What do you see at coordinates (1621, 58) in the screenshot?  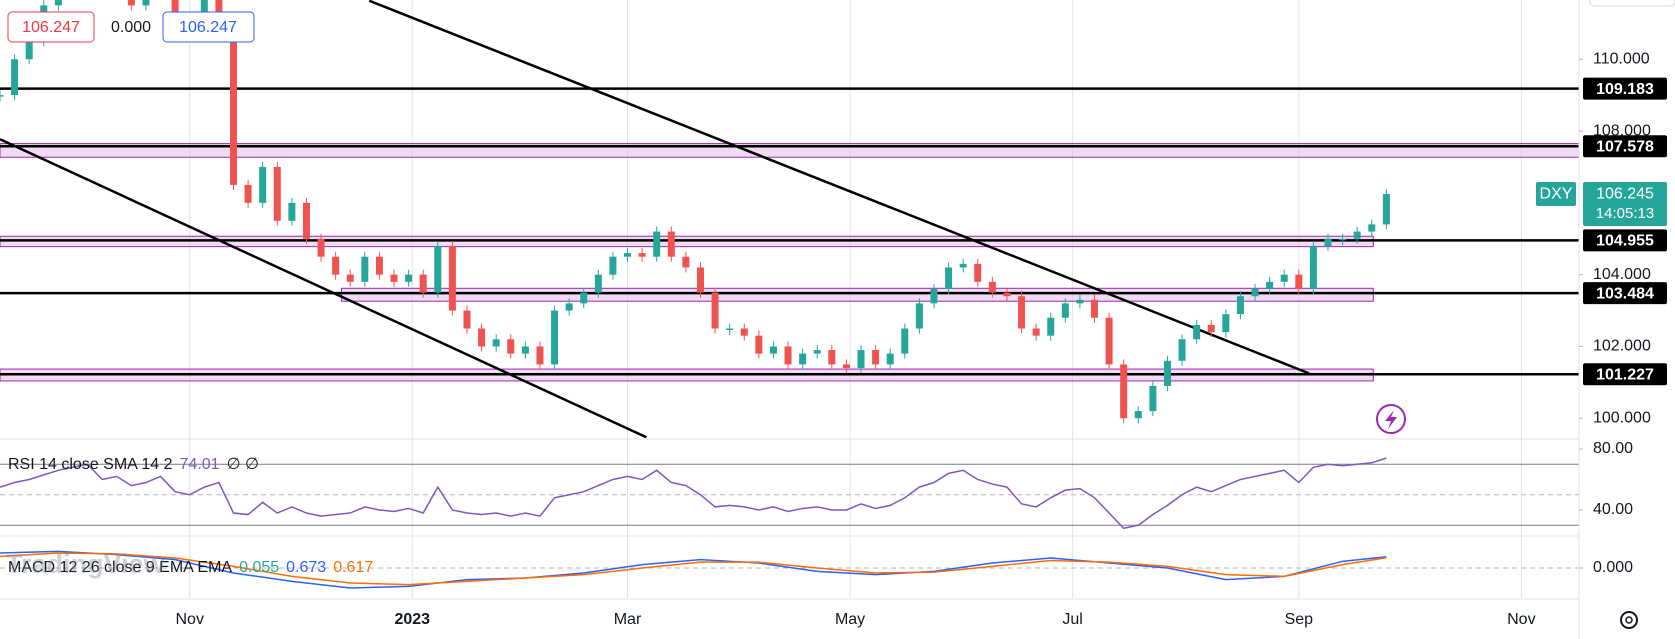 I see `y-tick-label: 110.000` at bounding box center [1621, 58].